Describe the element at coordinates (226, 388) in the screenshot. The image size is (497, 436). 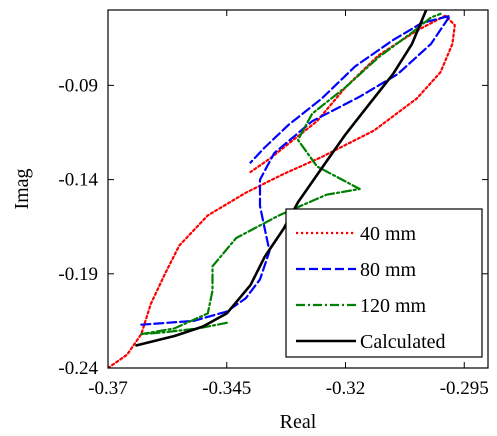
I see `x-tick-label: -0.345` at that location.